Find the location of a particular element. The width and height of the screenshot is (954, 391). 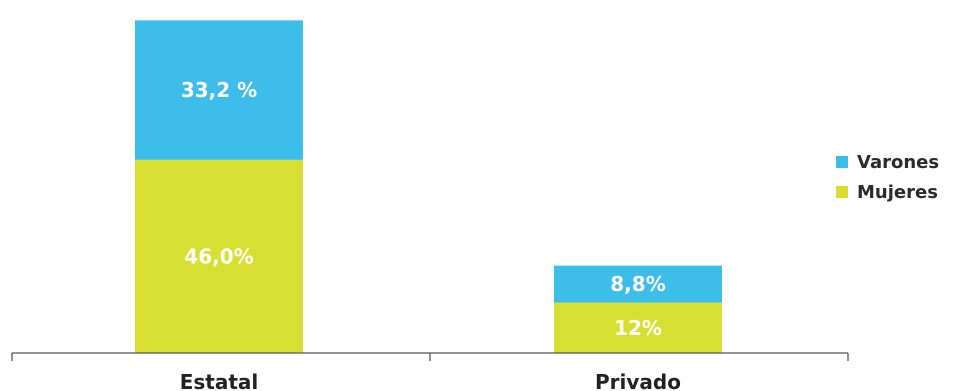

data-label-privado-varones: 8,8% is located at coordinates (637, 284).